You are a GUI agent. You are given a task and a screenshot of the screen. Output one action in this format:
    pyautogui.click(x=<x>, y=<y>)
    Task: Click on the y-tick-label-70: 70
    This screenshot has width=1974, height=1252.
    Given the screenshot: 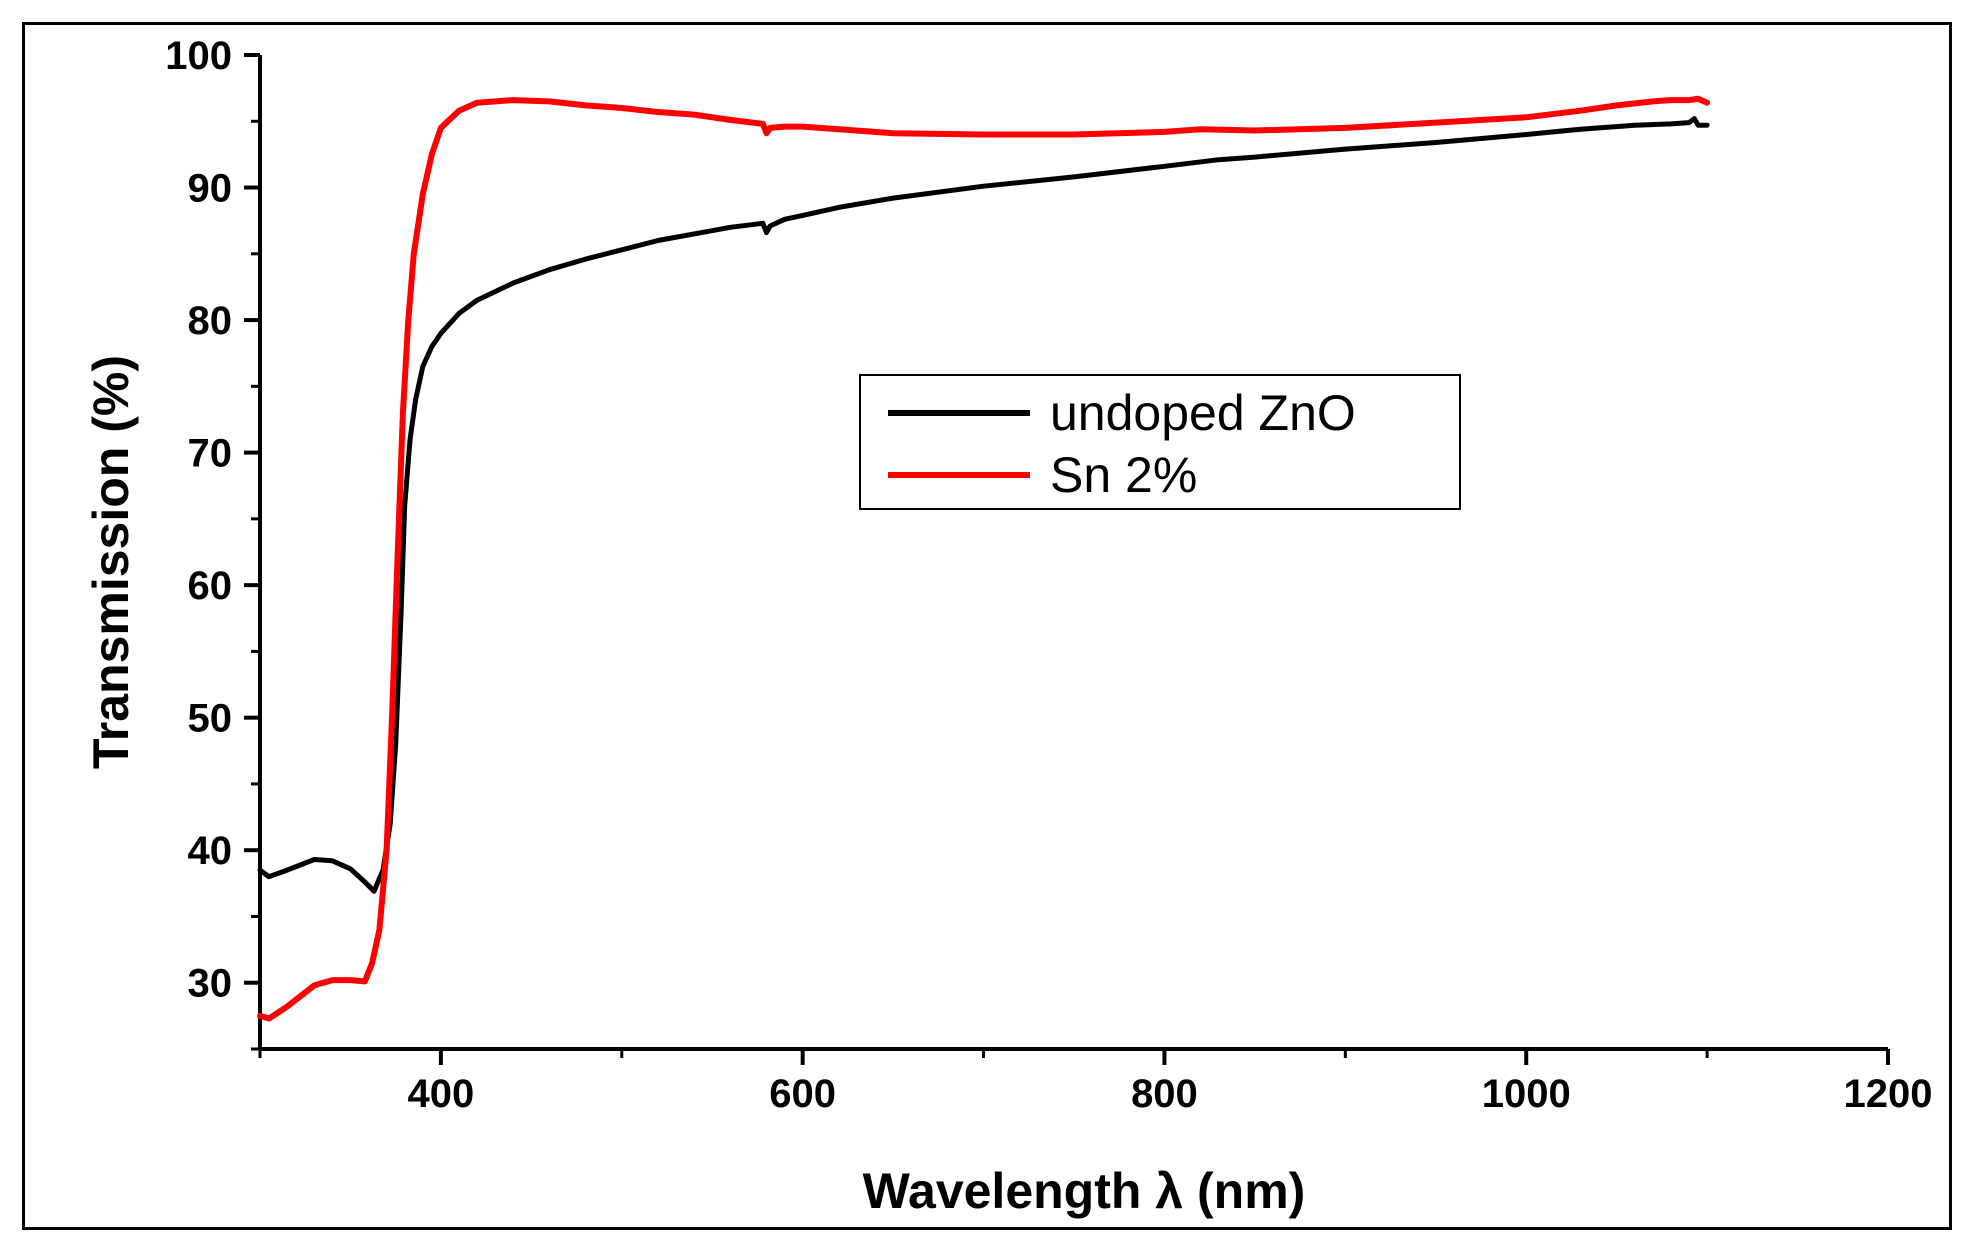 What is the action you would take?
    pyautogui.click(x=210, y=454)
    